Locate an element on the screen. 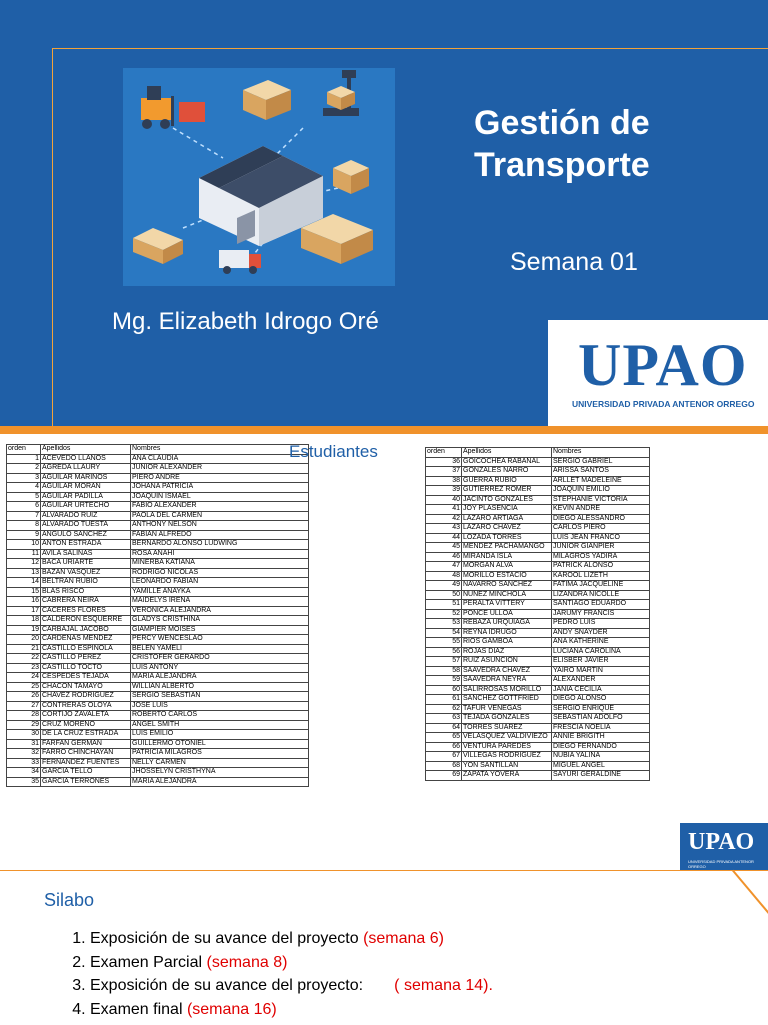 This screenshot has height=1025, width=768. cell-nombres: YAMILLE ANAYKA is located at coordinates (219, 591).